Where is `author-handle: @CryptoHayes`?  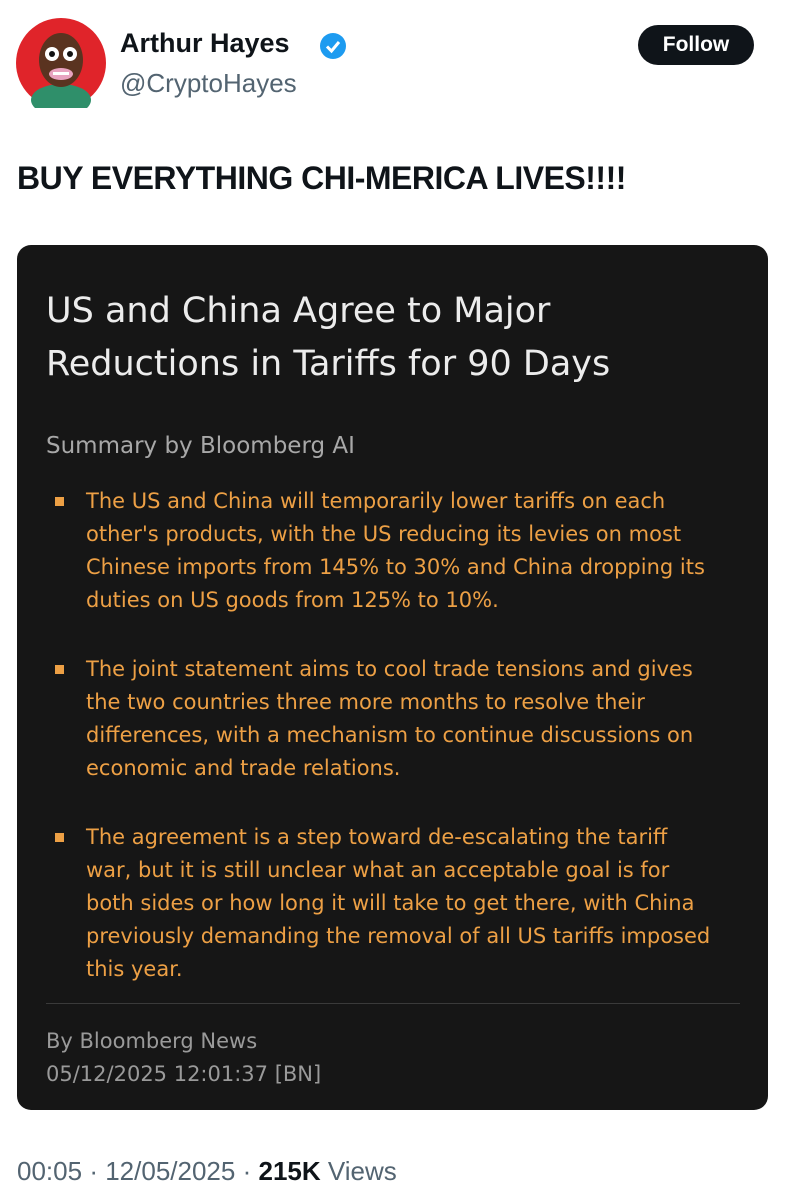 author-handle: @CryptoHayes is located at coordinates (208, 83).